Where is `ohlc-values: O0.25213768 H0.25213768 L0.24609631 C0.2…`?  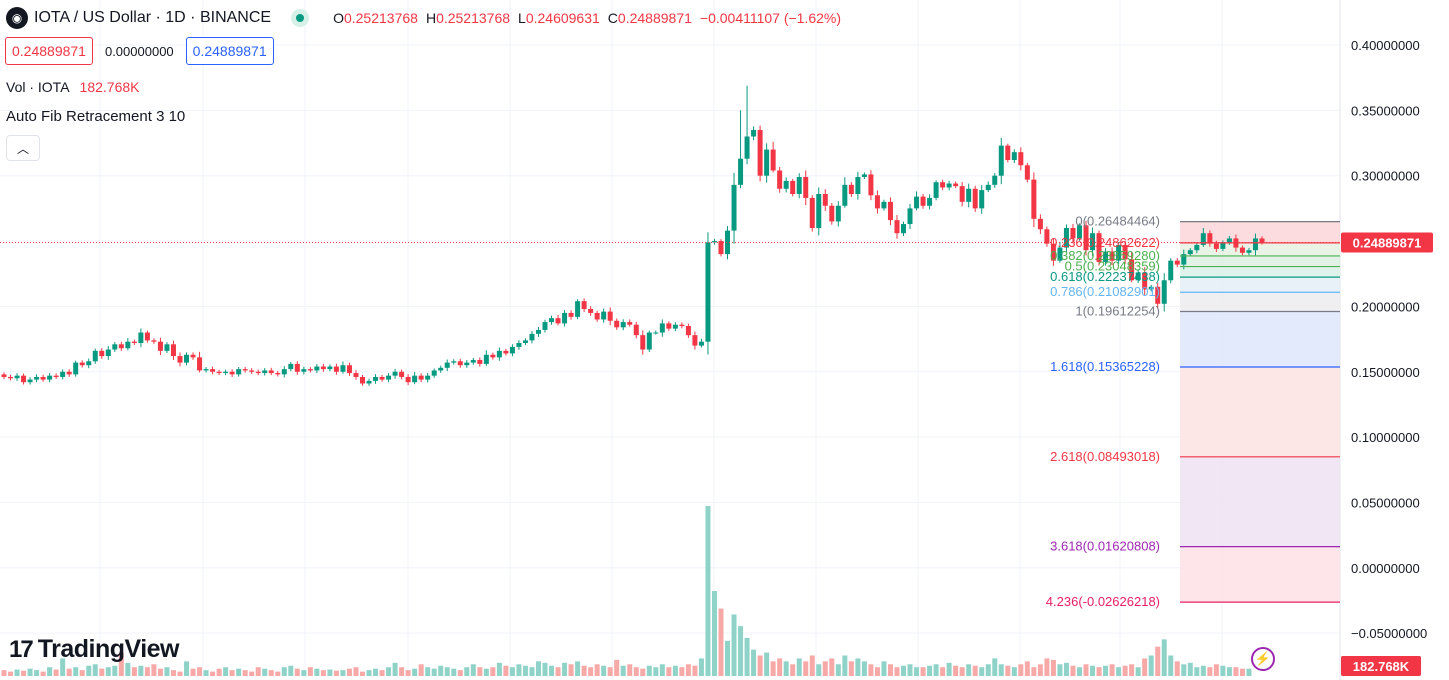
ohlc-values: O0.25213768 H0.25213768 L0.24609631 C0.2… is located at coordinates (587, 18).